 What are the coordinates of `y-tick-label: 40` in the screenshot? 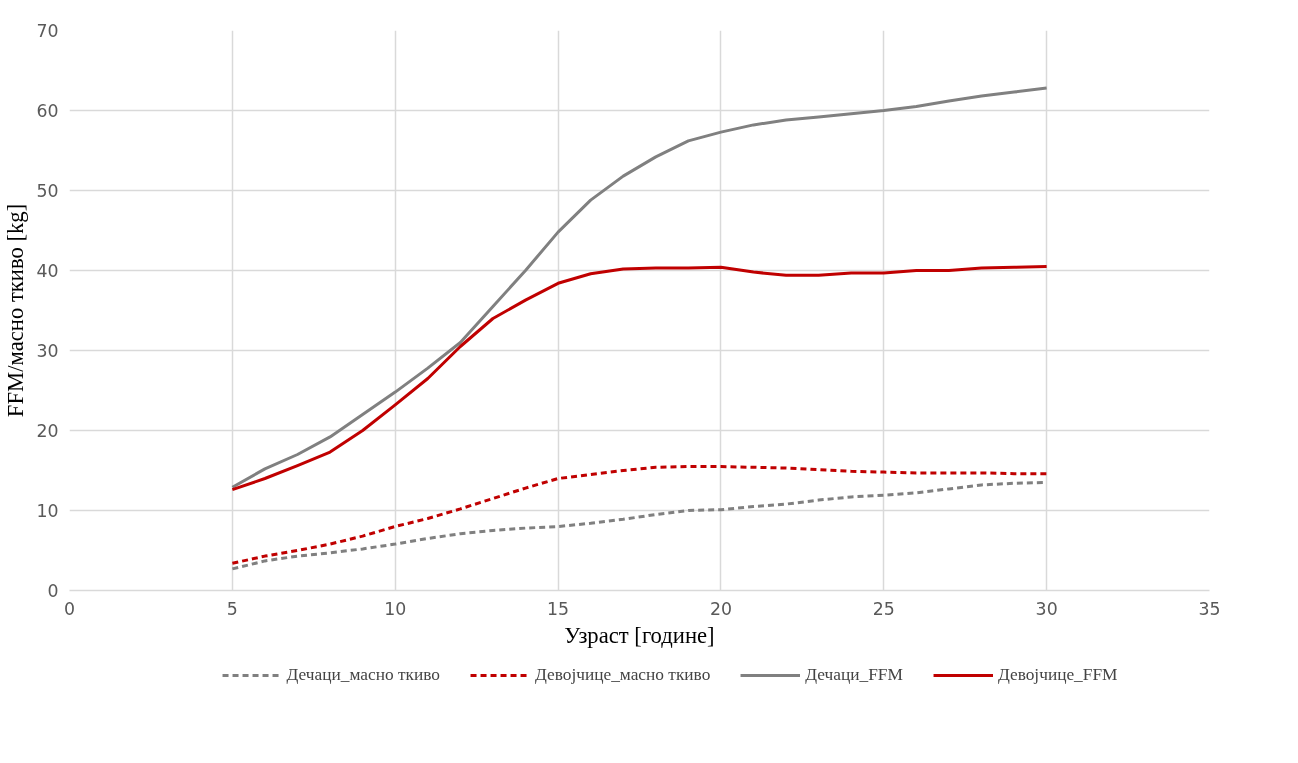 It's located at (47, 271).